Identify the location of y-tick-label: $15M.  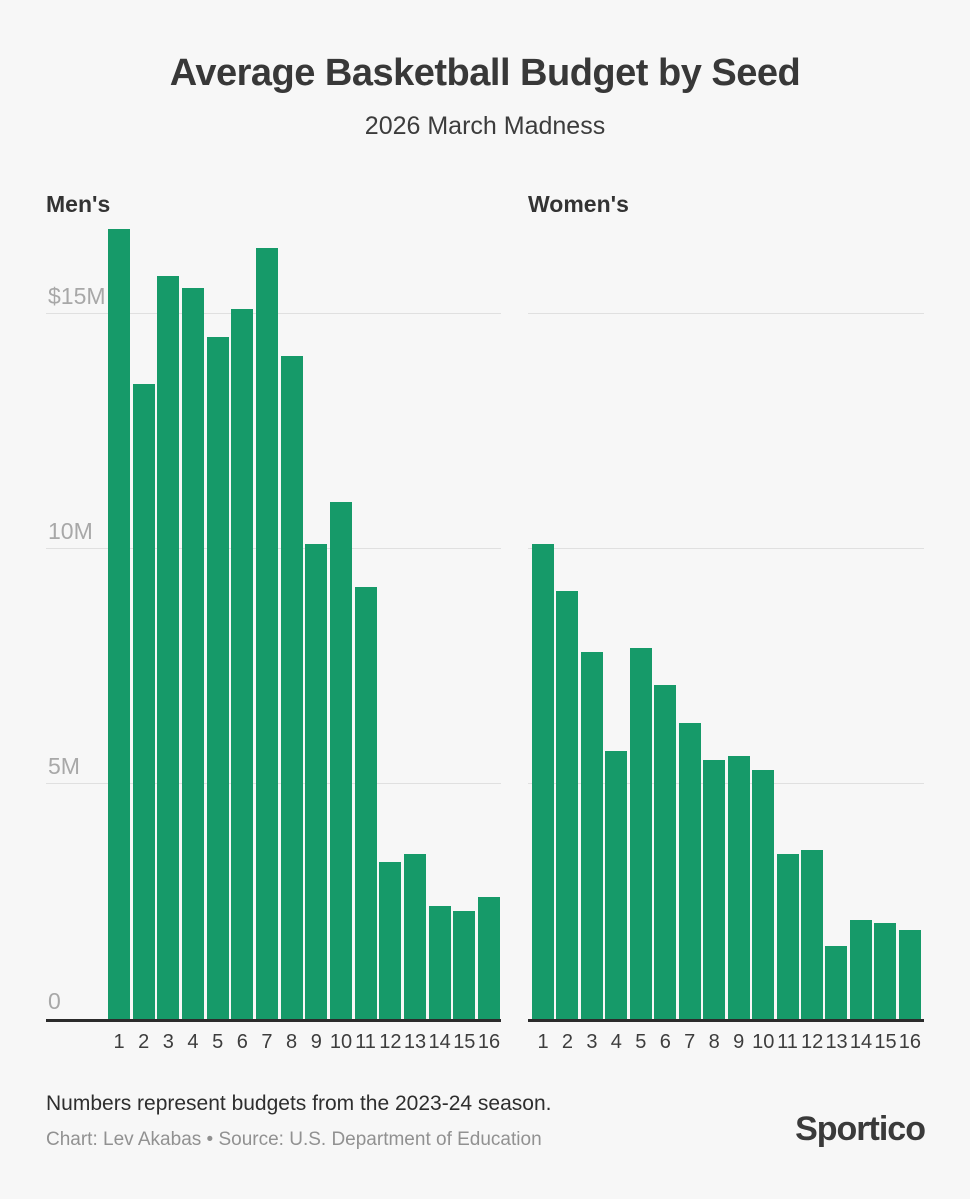
(77, 296).